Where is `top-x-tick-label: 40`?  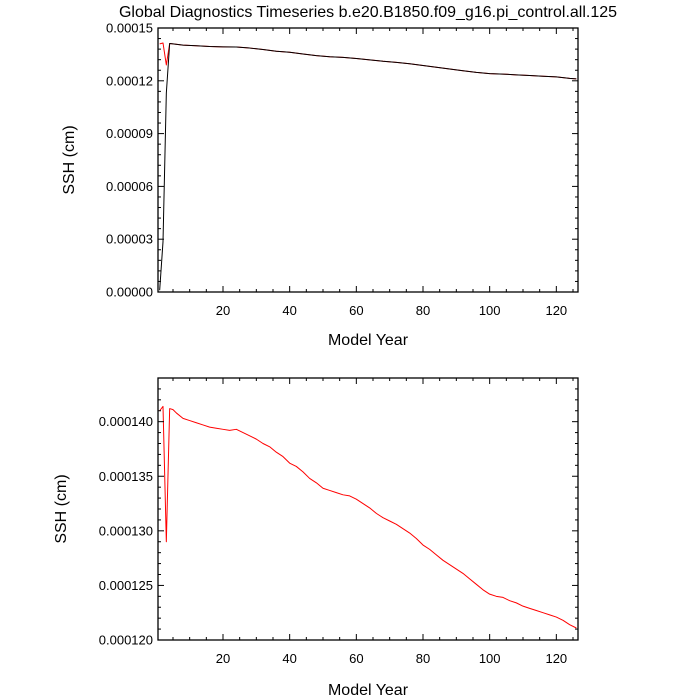
top-x-tick-label: 40 is located at coordinates (289, 310).